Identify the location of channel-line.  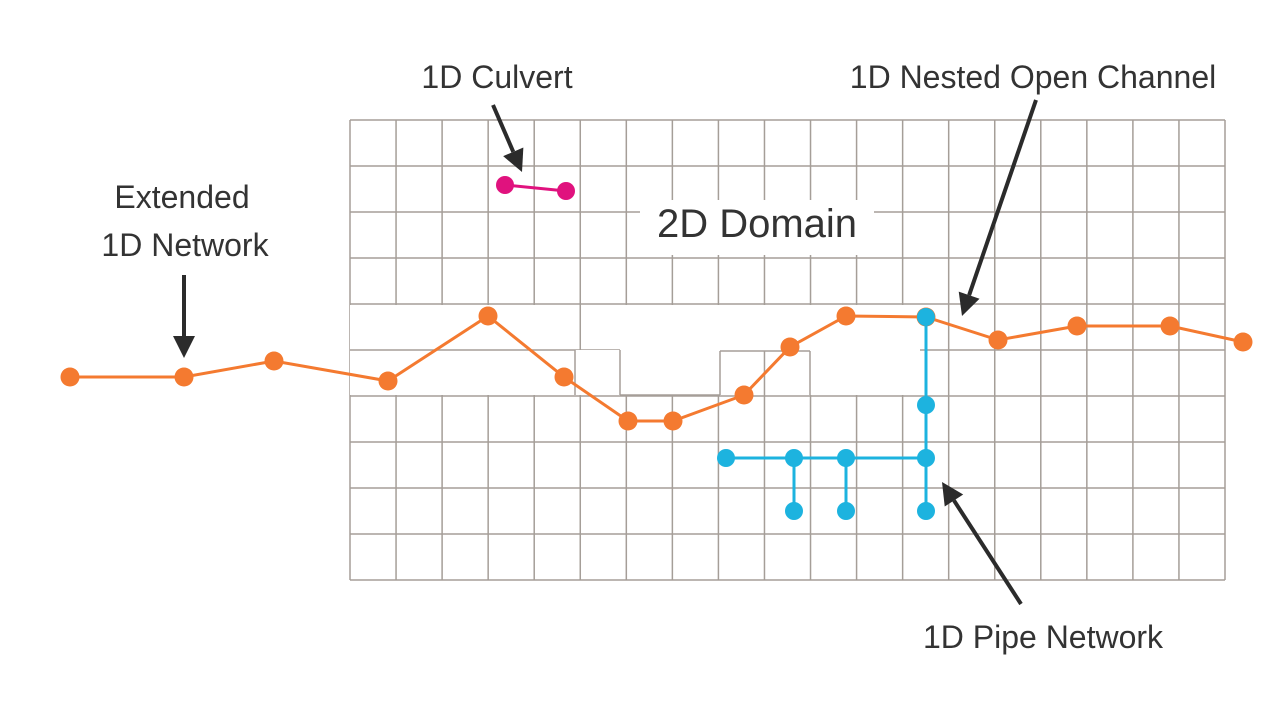
(657, 368).